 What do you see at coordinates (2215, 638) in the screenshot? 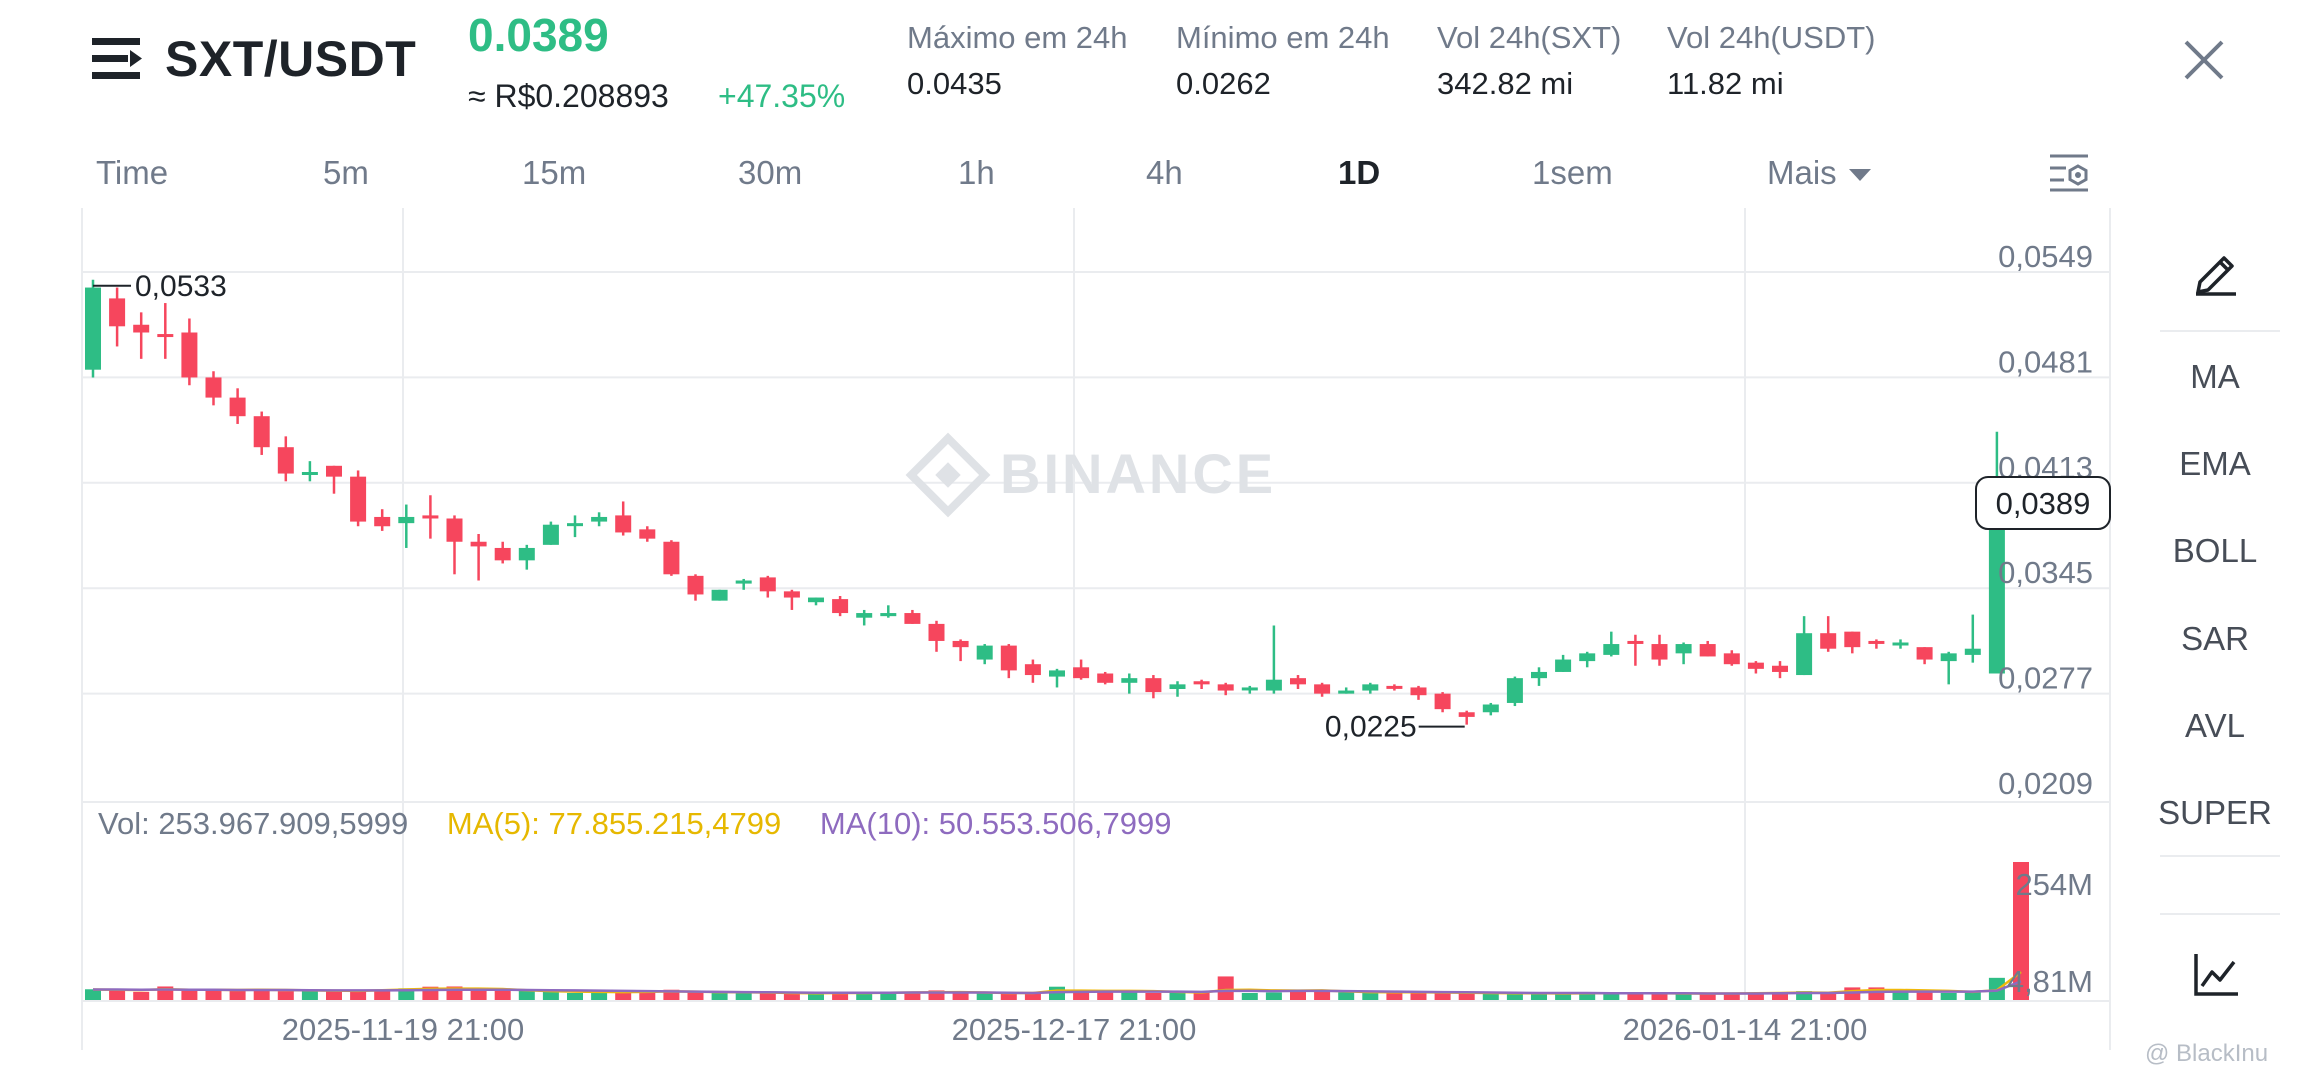
I see `indicator-sar: SAR` at bounding box center [2215, 638].